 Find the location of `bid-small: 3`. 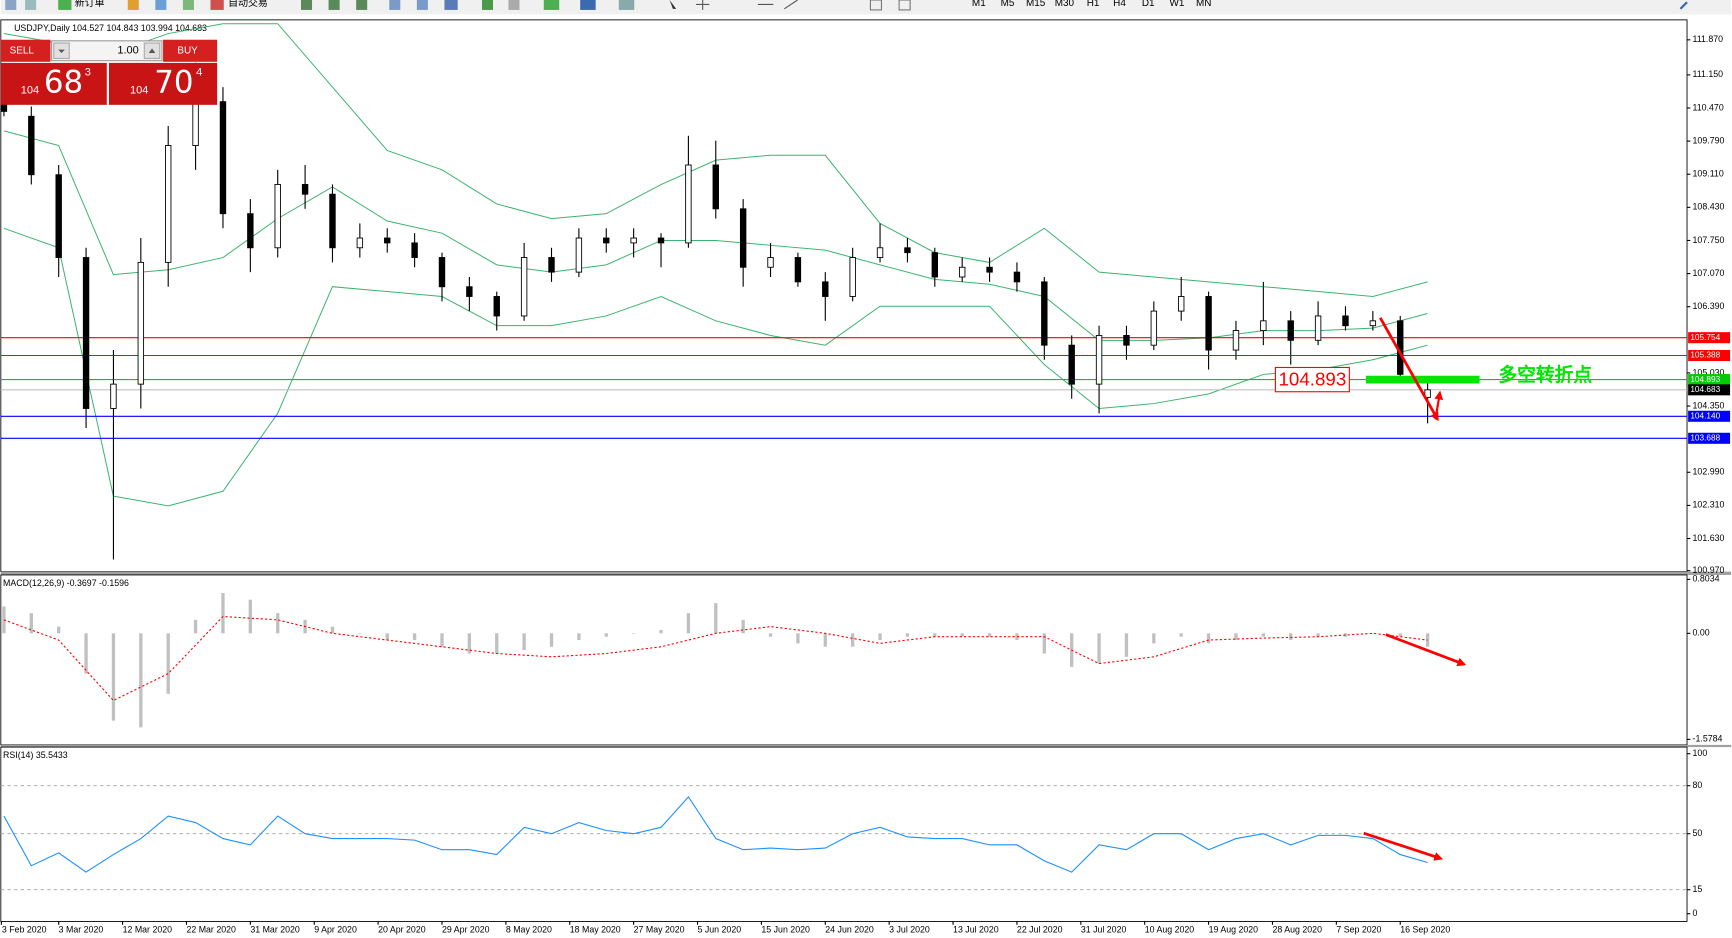

bid-small: 3 is located at coordinates (88, 73).